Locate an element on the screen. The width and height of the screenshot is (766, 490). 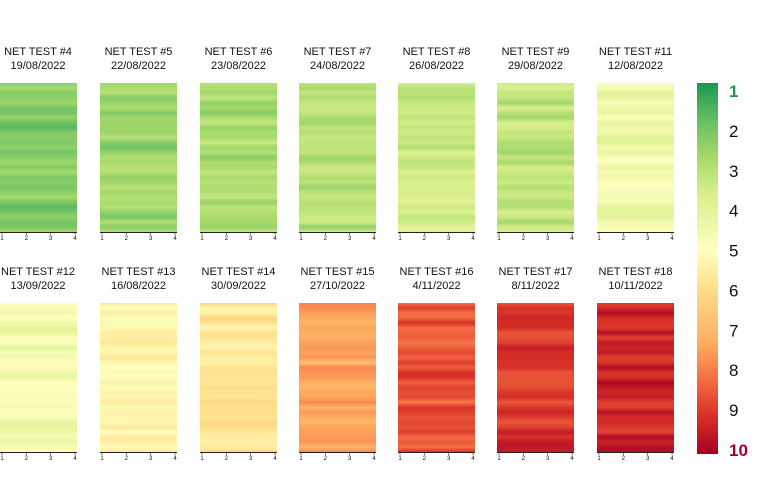
panel-title: NET TEST #16 is located at coordinates (437, 272).